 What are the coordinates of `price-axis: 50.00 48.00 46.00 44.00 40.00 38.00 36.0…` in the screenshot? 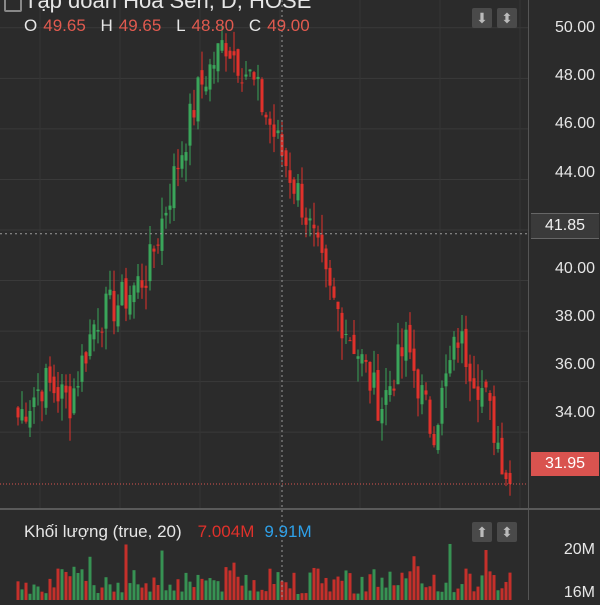 It's located at (564, 254).